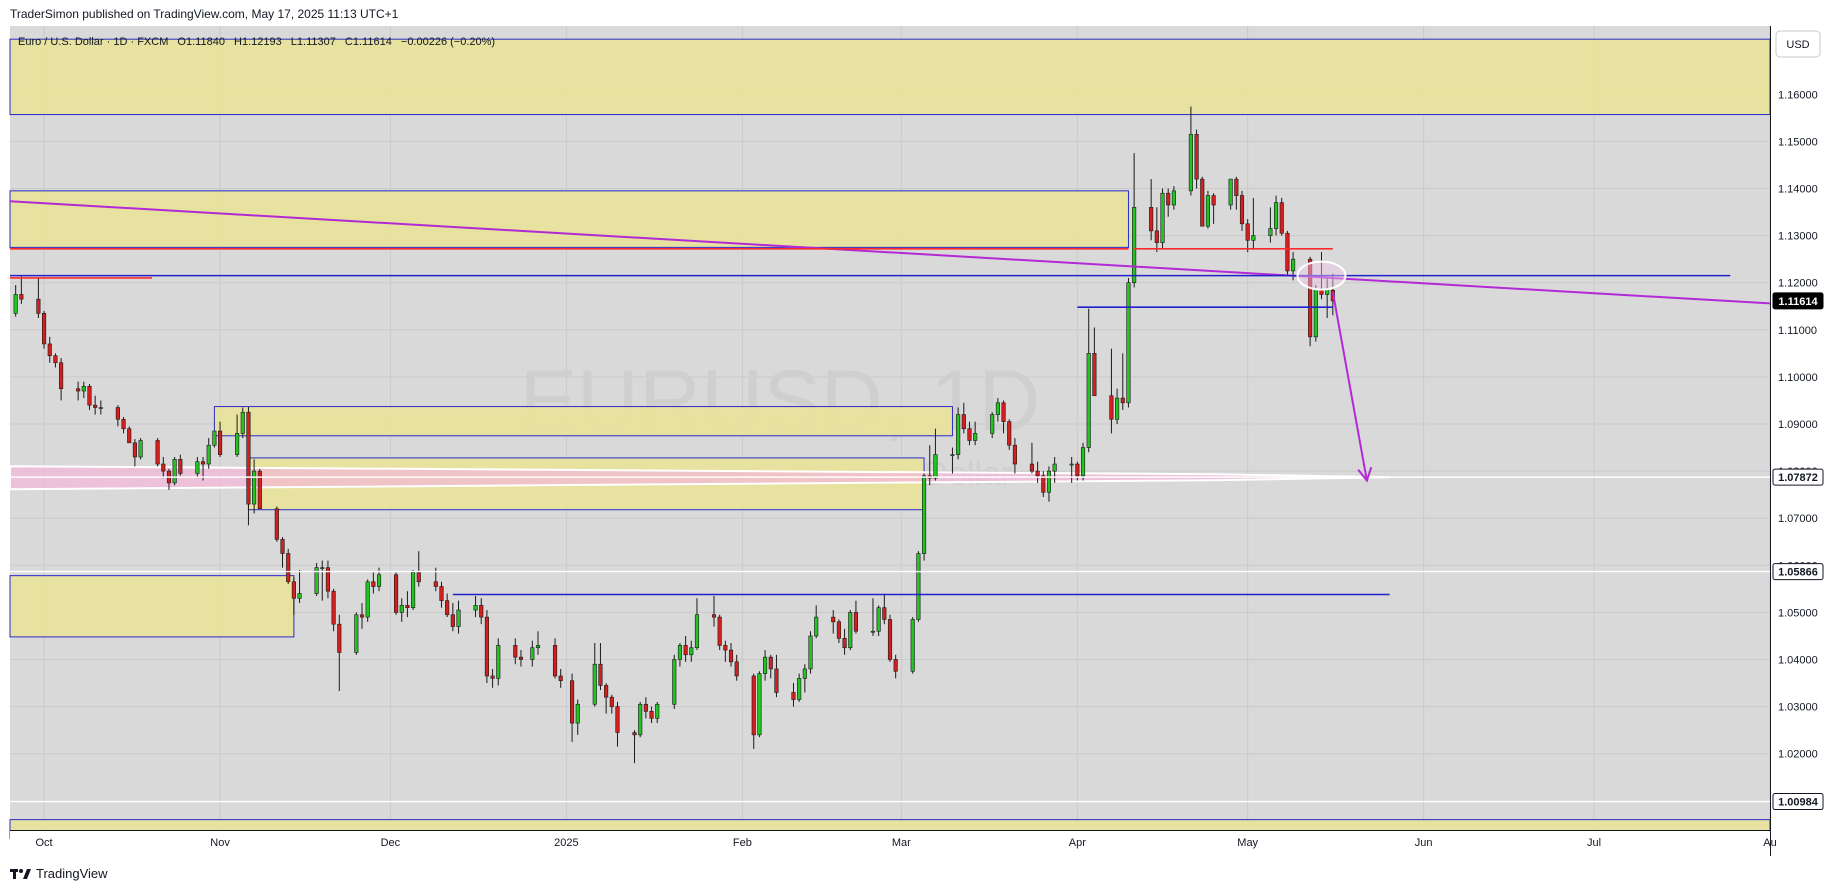 The image size is (1835, 892). I want to click on trendline-line, so click(890, 252).